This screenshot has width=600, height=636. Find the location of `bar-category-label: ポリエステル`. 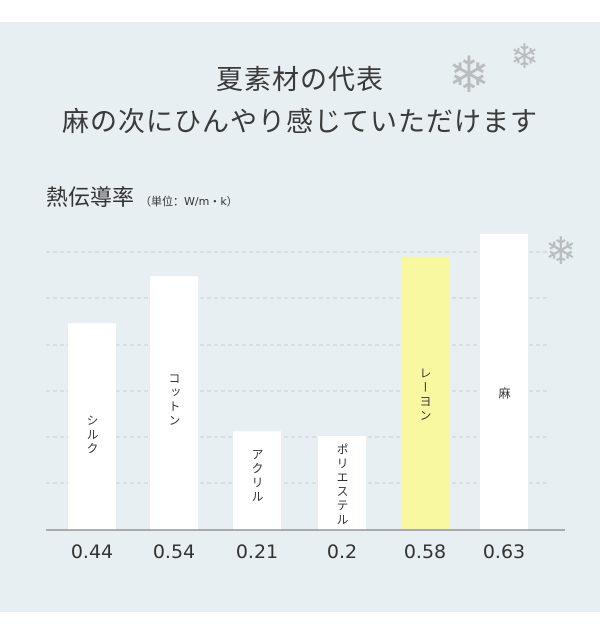

bar-category-label: ポリエステル is located at coordinates (342, 485).